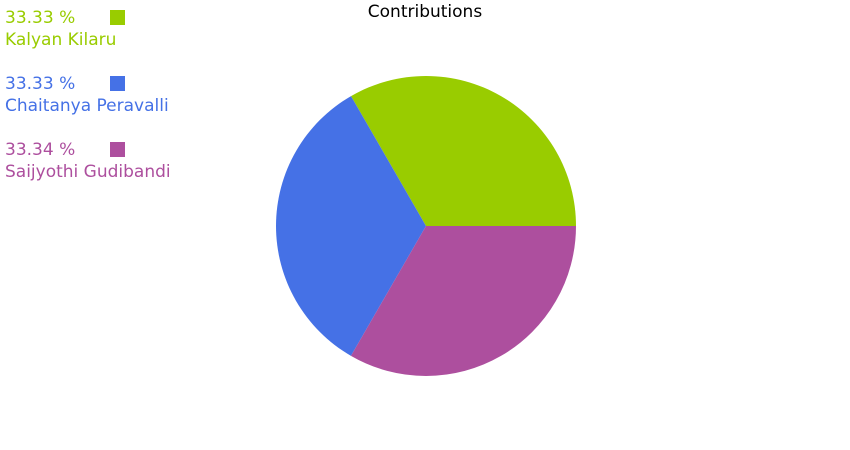  Describe the element at coordinates (87, 106) in the screenshot. I see `legend-label: Chaitanya Peravalli` at that location.